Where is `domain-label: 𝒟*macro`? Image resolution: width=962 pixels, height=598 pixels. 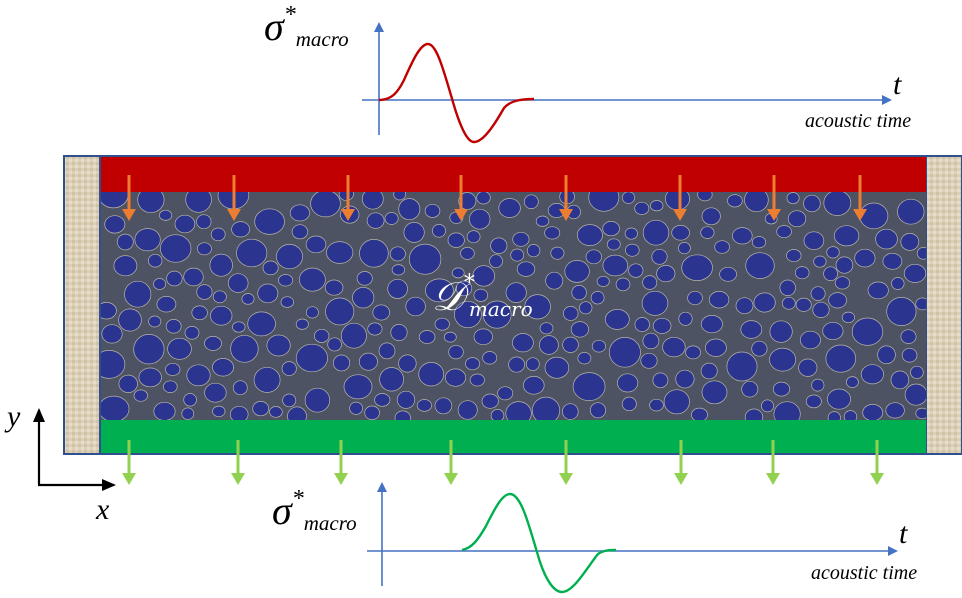
domain-label: 𝒟*macro is located at coordinates (482, 296).